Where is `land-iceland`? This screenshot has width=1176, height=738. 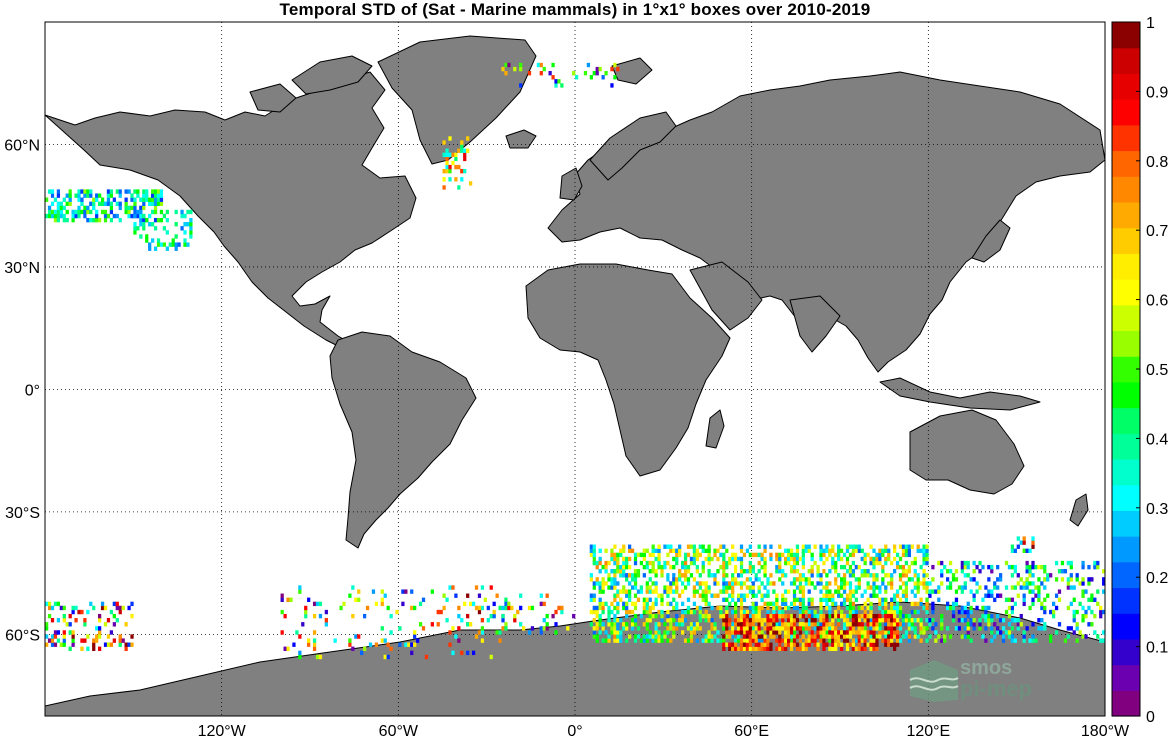
land-iceland is located at coordinates (521, 139).